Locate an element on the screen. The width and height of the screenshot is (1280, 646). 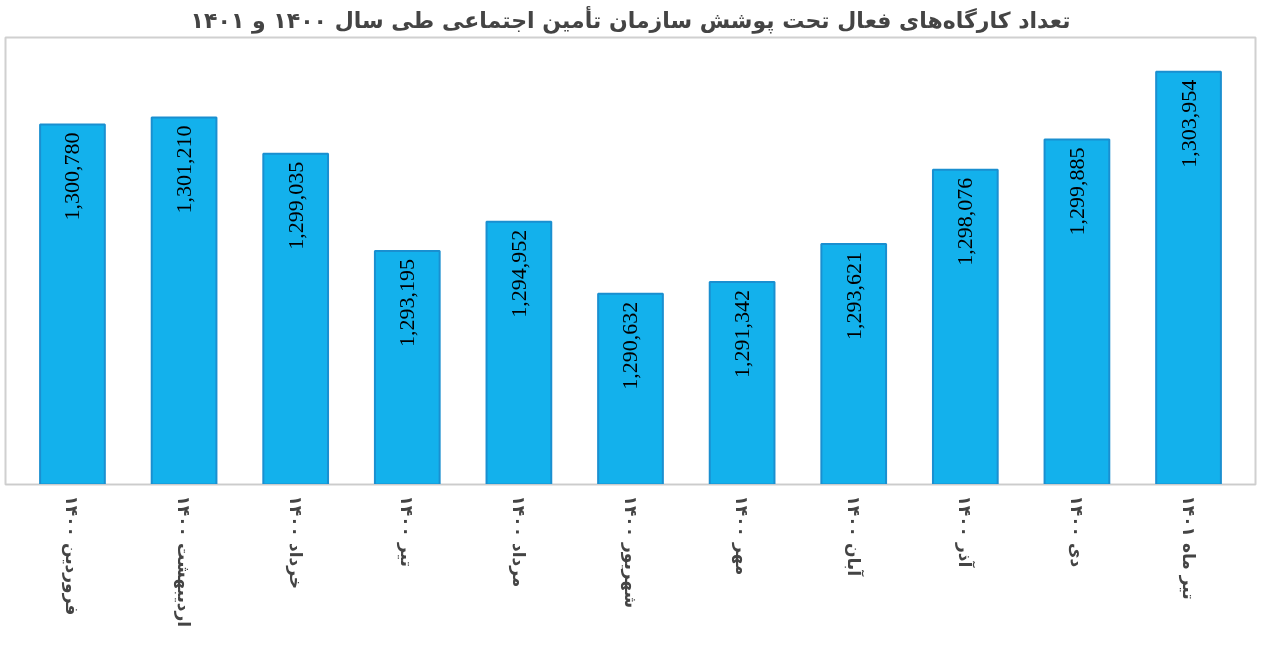
x-tick-label: آبان ۱۴۰۰ is located at coordinates (854, 536).